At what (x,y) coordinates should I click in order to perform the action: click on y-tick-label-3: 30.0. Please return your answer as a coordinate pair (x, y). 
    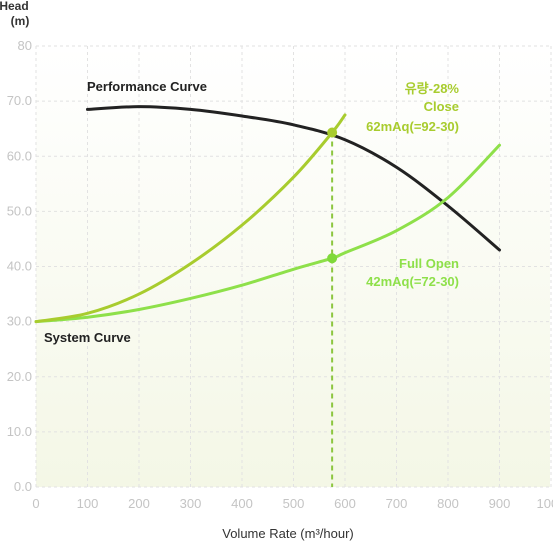
    Looking at the image, I should click on (19, 321).